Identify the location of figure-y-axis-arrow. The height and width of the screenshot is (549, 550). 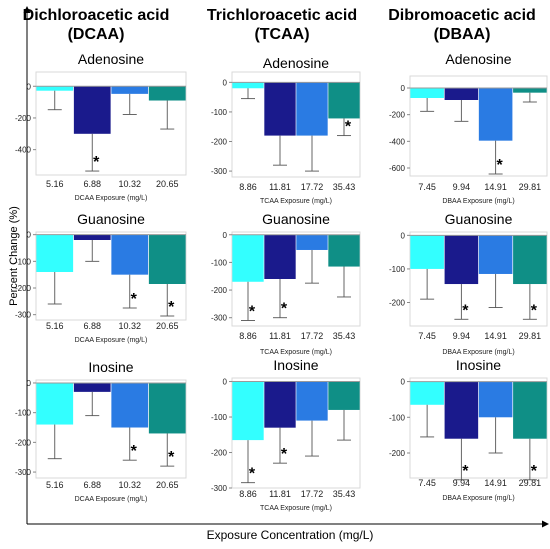
(27, 9).